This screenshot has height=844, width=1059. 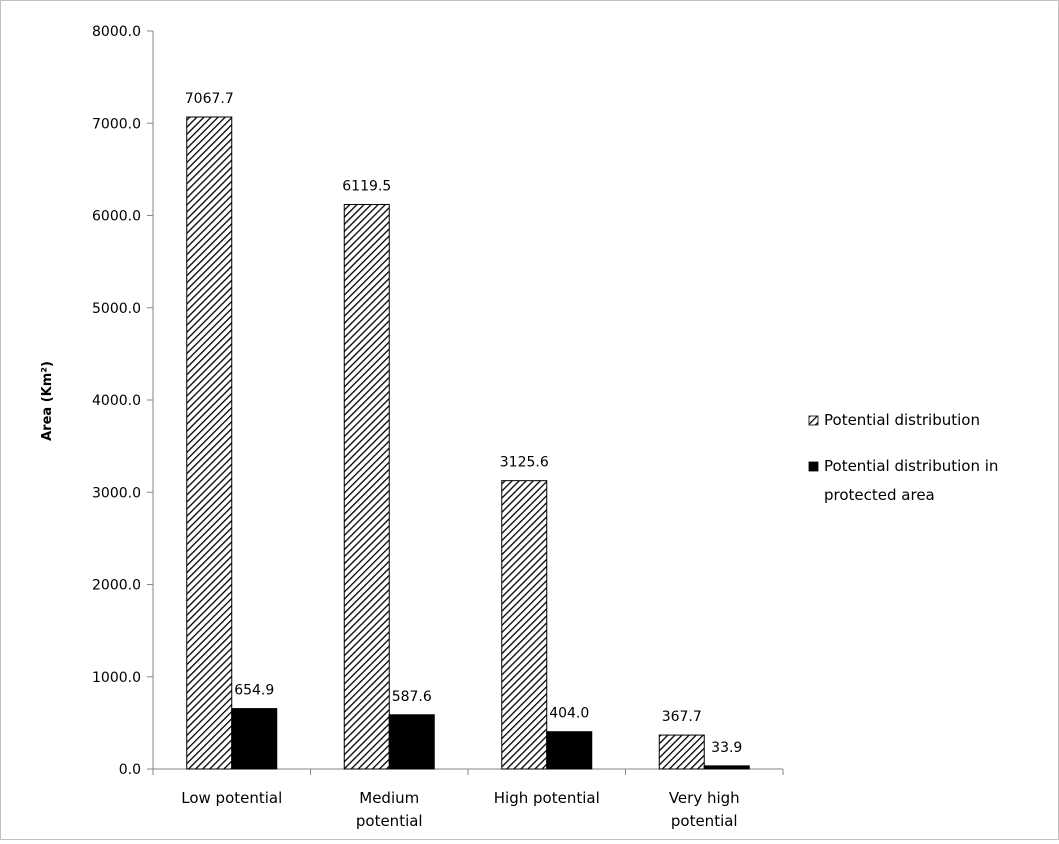 I want to click on legend-swatch-potential, so click(x=813, y=420).